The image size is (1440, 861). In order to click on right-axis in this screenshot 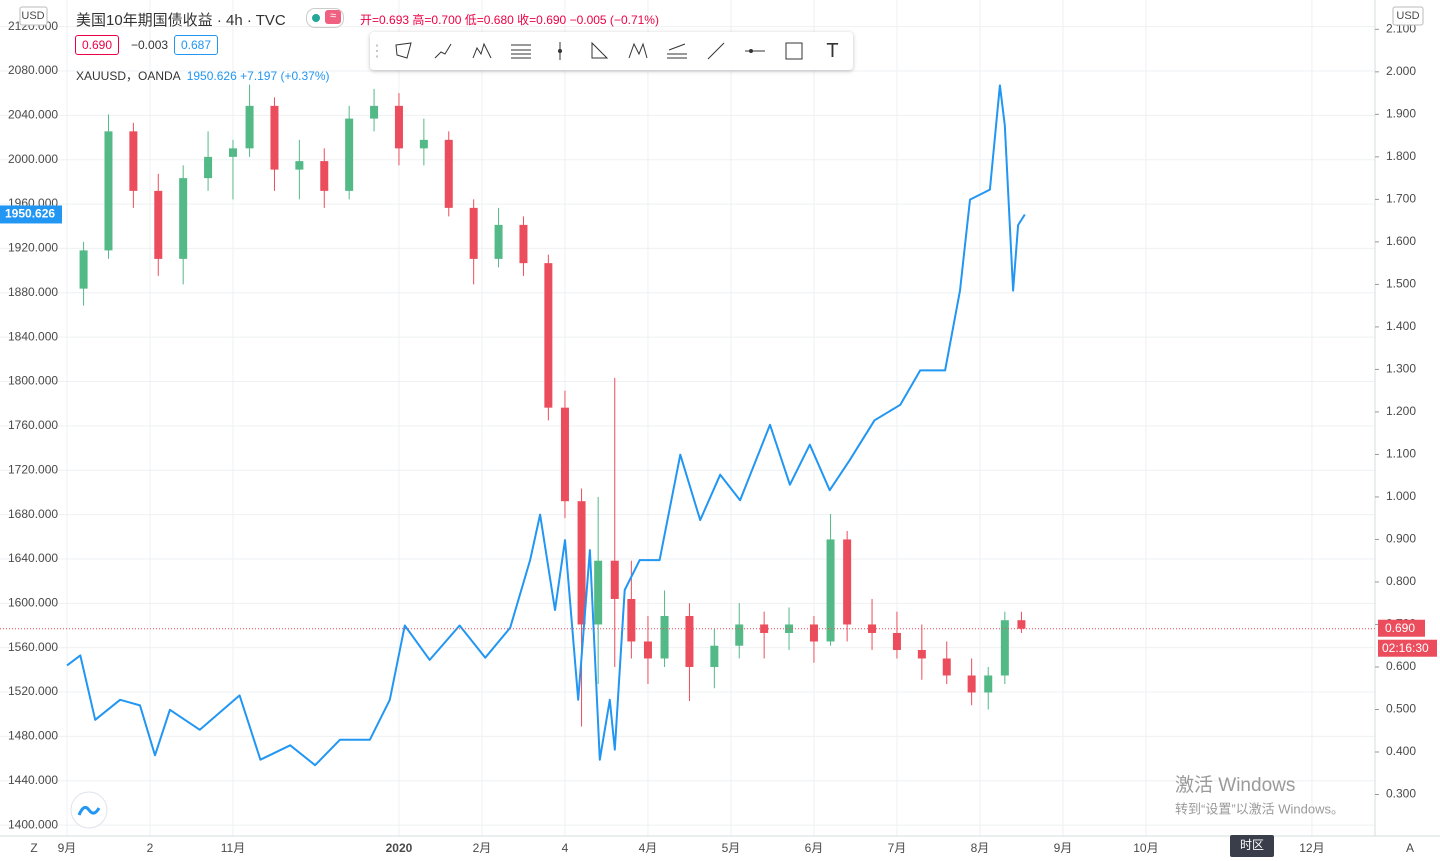, I will do `click(1407, 418)`.